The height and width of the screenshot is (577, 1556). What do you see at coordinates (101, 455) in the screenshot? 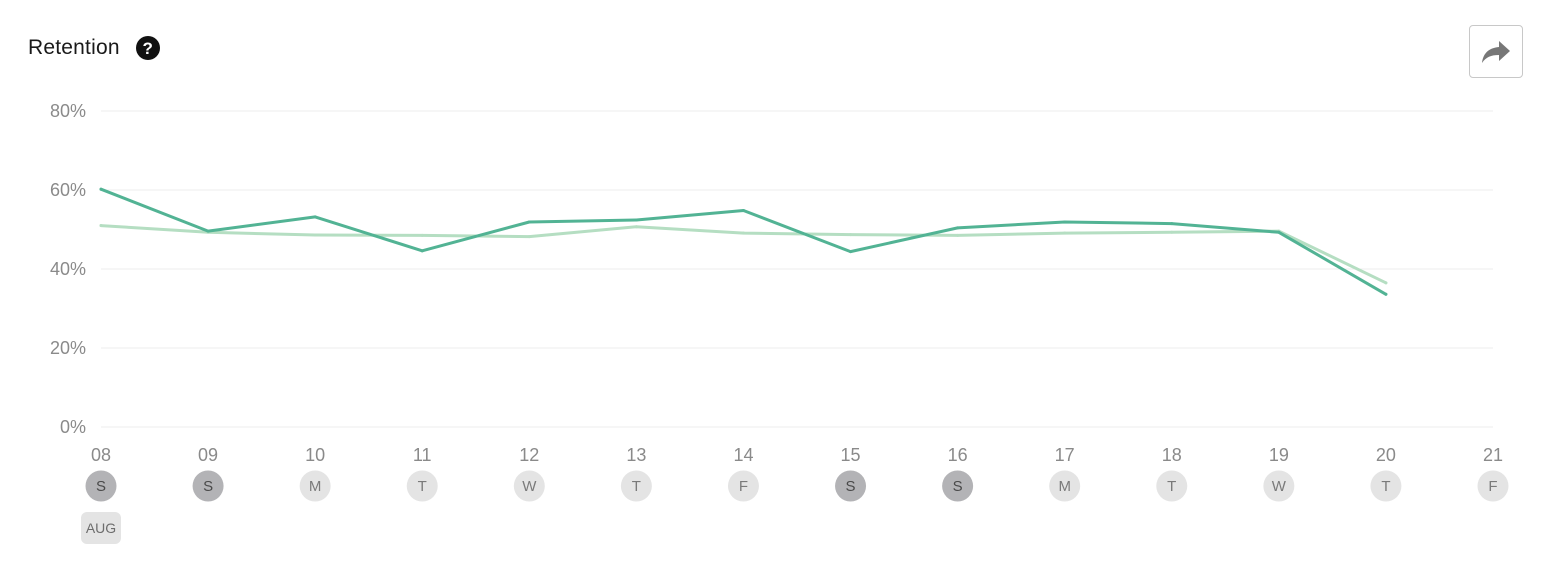
I see `x-tick-label: 08` at bounding box center [101, 455].